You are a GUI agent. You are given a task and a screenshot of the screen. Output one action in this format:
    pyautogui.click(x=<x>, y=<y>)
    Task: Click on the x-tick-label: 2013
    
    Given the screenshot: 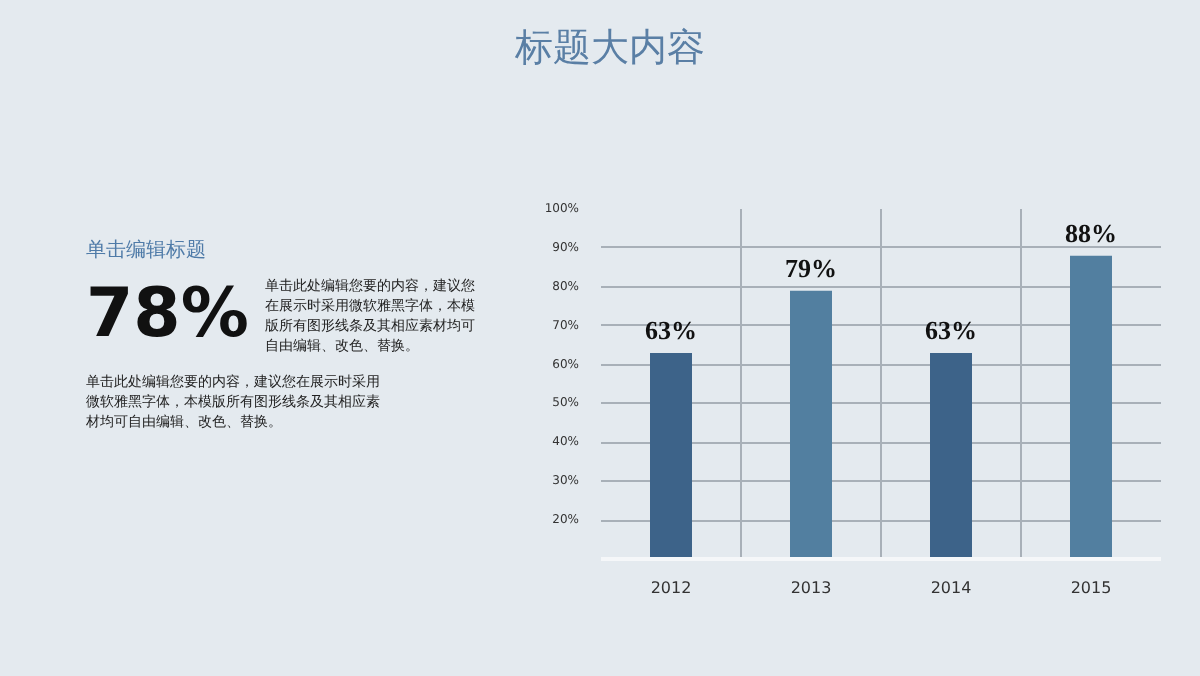 What is the action you would take?
    pyautogui.click(x=811, y=588)
    